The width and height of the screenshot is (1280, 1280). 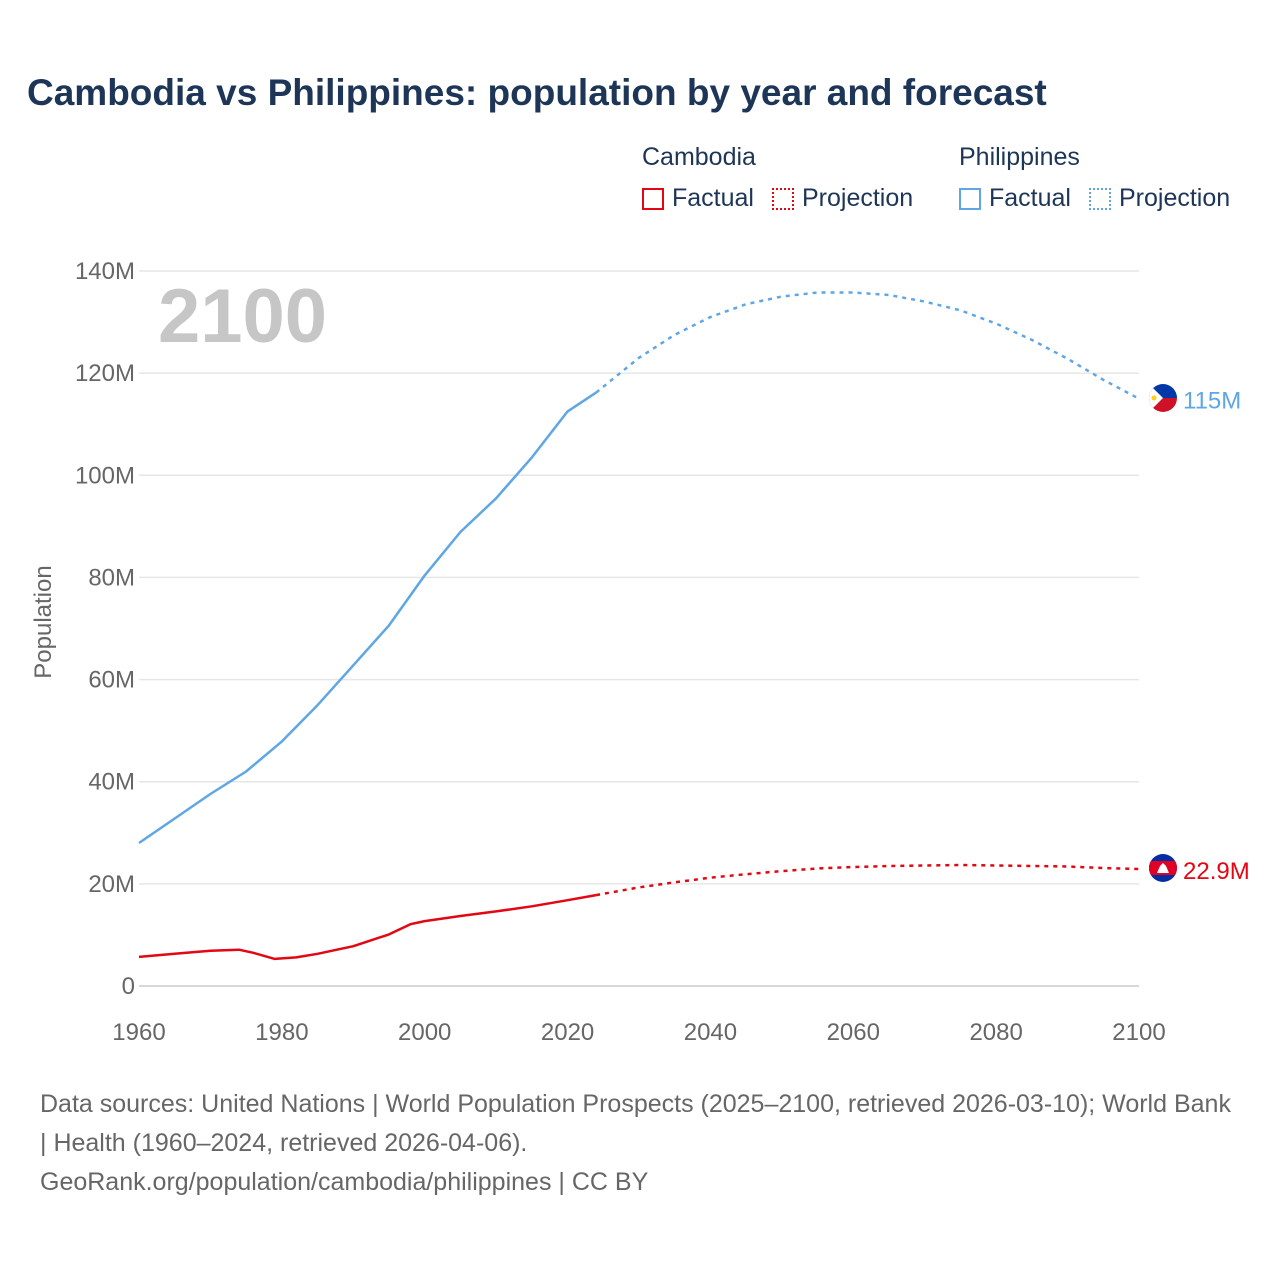 I want to click on y-axis-label: Population, so click(x=43, y=621).